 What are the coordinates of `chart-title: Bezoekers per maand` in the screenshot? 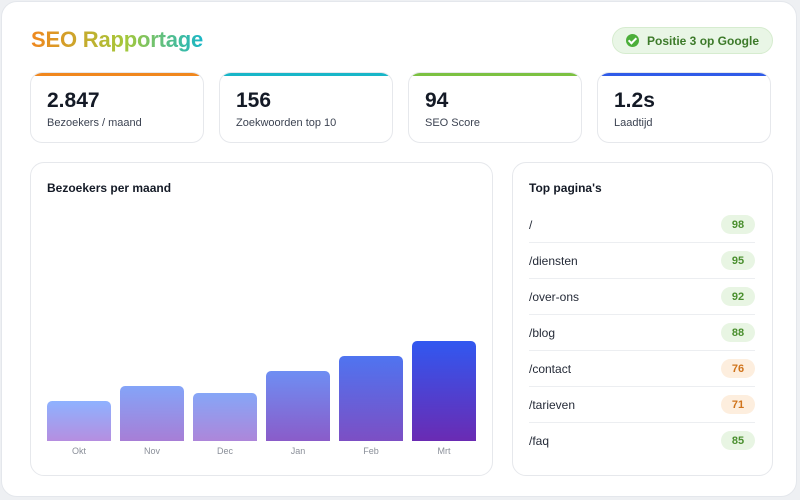 It's located at (109, 188).